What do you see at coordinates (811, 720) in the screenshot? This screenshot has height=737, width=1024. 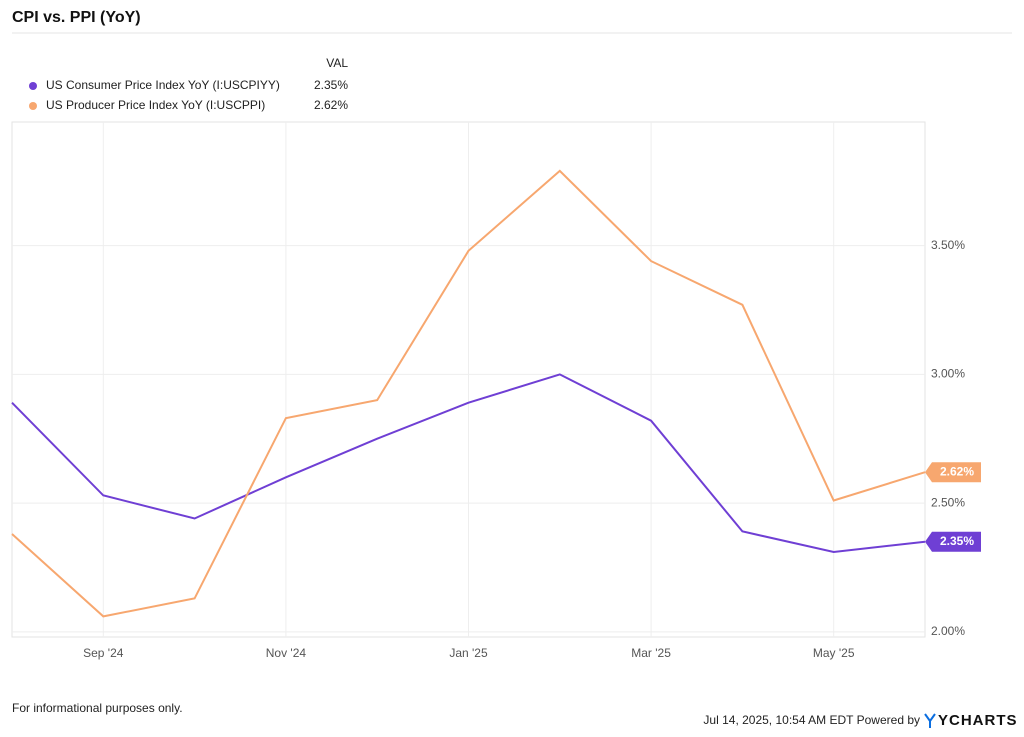 I see `timestamp: Jul 14, 2025, 10:54 AM EDT Powered by` at bounding box center [811, 720].